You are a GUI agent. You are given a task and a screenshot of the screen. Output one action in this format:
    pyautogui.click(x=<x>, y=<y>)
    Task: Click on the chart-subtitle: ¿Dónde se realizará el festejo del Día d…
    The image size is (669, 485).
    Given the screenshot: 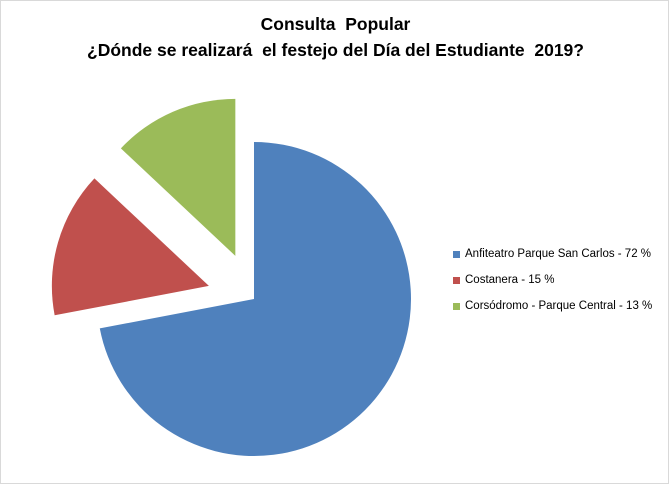 What is the action you would take?
    pyautogui.click(x=335, y=50)
    